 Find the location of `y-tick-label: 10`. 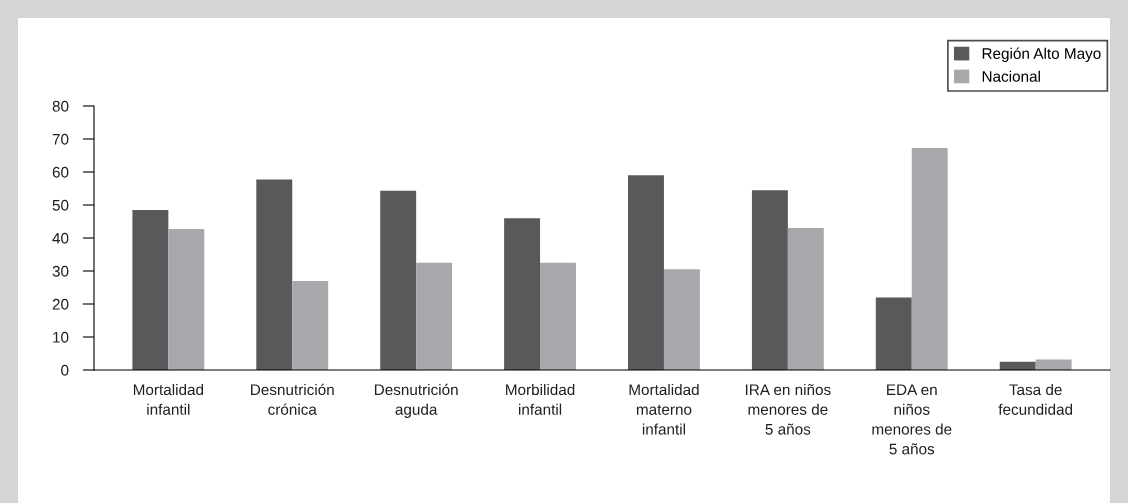

y-tick-label: 10 is located at coordinates (61, 337).